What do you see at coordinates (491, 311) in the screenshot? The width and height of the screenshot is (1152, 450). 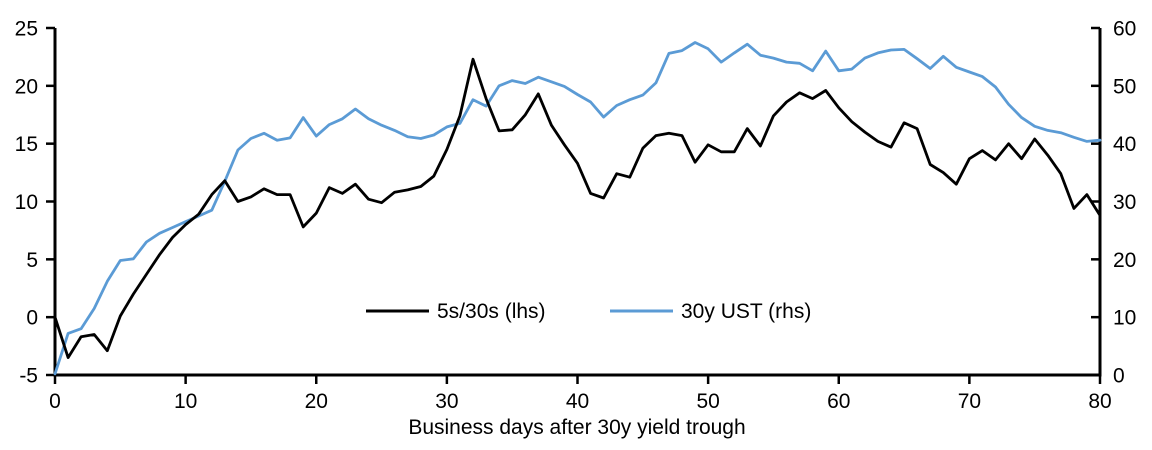 I see `legend-label-5s30s: 5s/30s (lhs)` at bounding box center [491, 311].